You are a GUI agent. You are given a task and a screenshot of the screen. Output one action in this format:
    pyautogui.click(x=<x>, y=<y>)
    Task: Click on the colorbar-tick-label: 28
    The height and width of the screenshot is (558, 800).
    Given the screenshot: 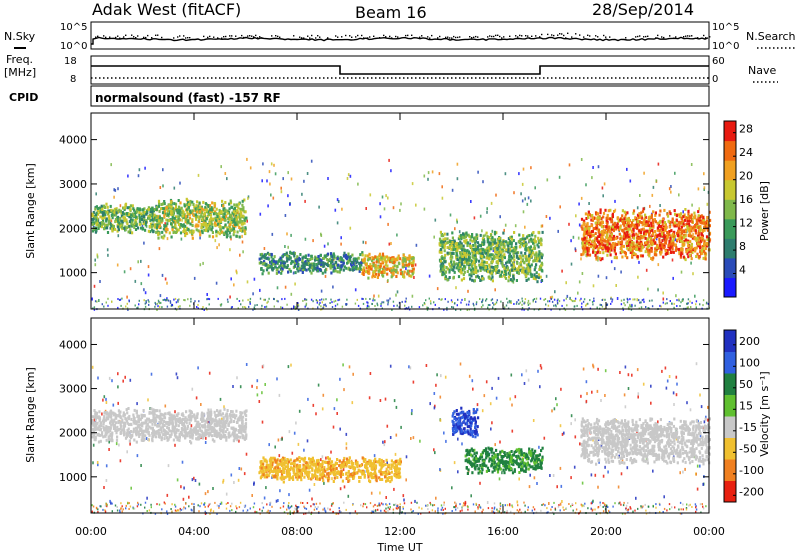 What is the action you would take?
    pyautogui.click(x=746, y=129)
    